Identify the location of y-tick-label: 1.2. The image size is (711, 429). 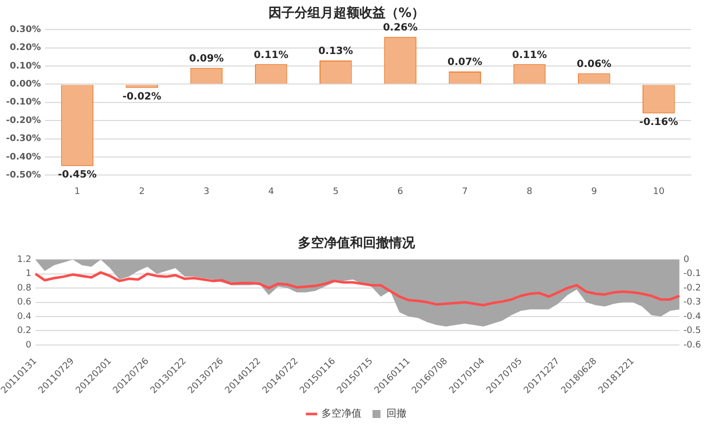
(24, 259).